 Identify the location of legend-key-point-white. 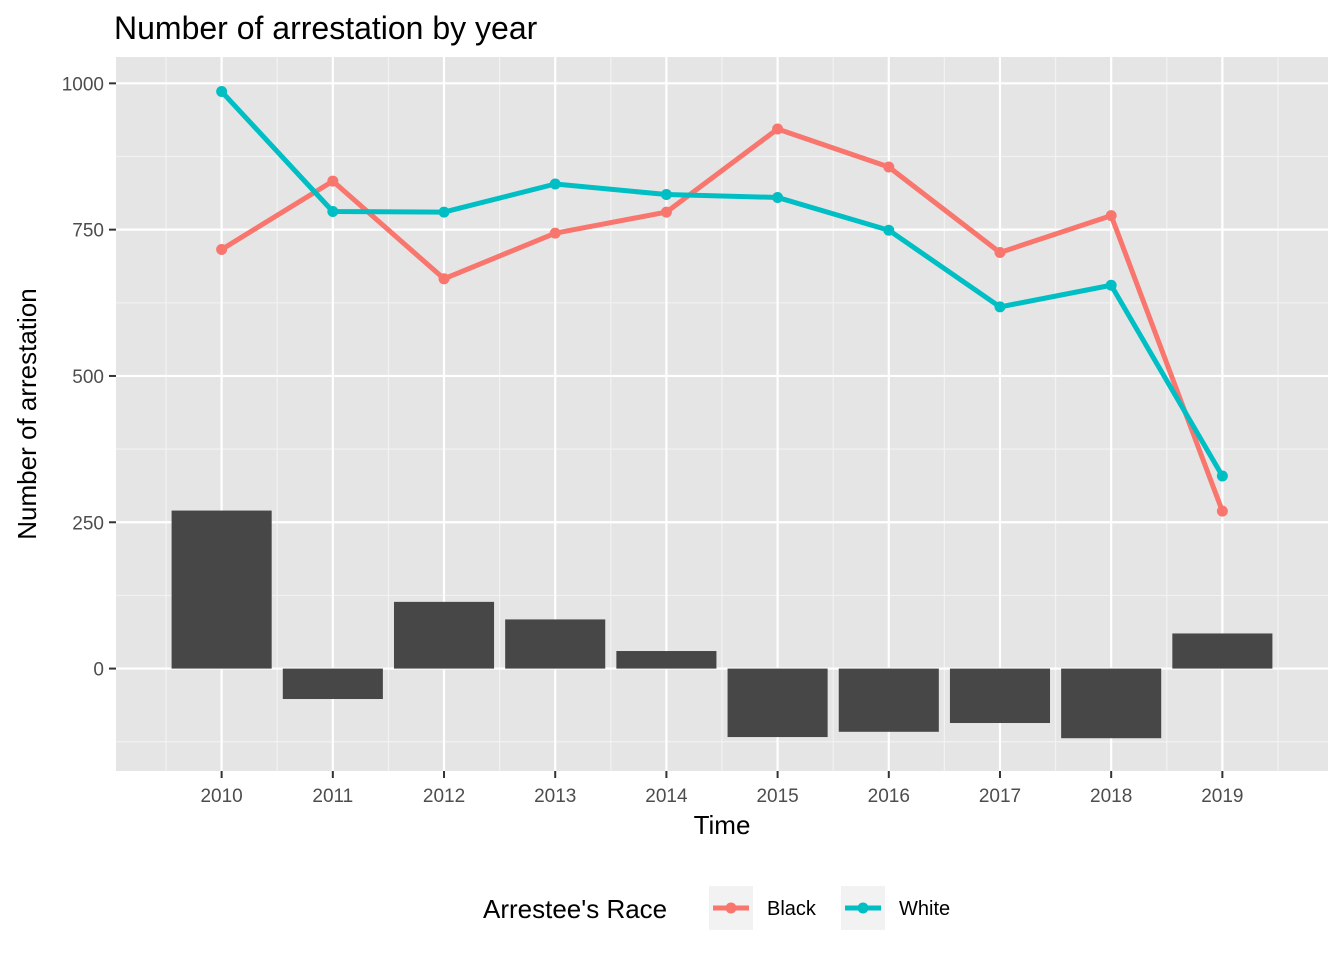
(863, 908).